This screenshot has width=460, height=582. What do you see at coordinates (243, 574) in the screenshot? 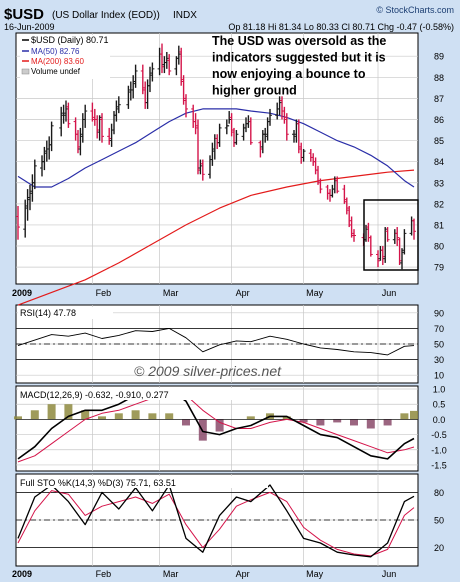
I see `month-label: Apr` at bounding box center [243, 574].